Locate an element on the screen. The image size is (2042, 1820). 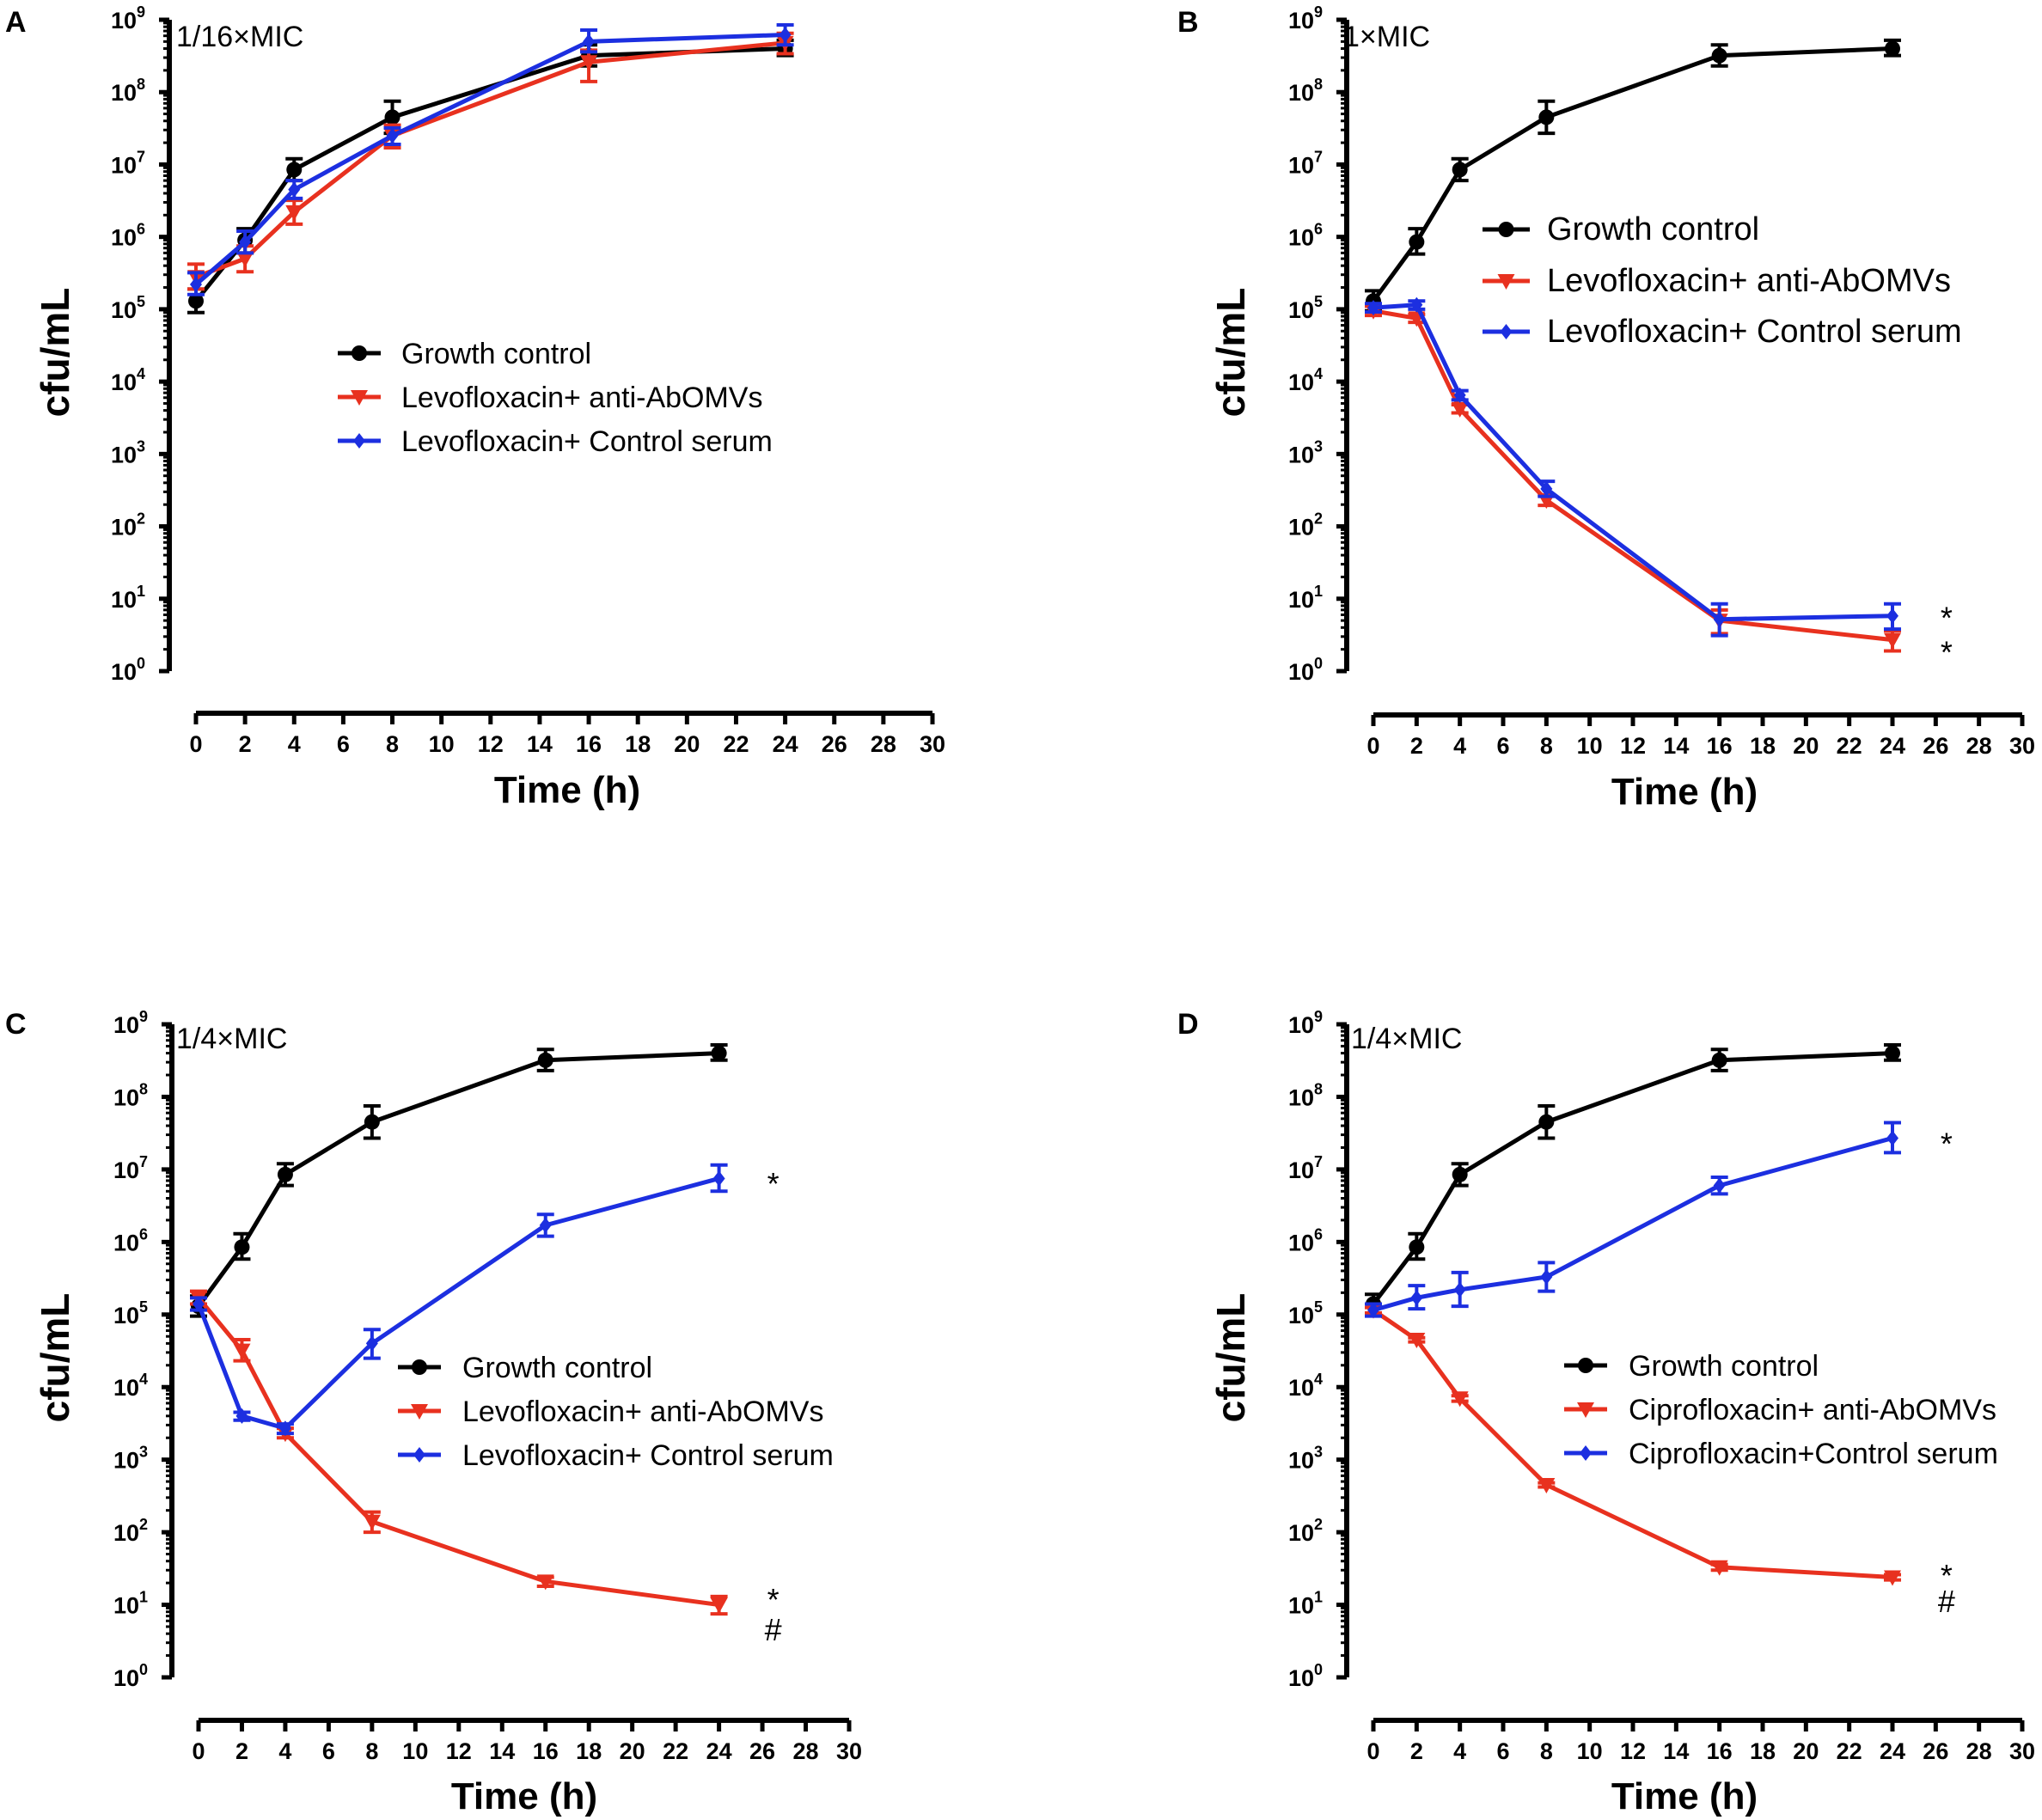
series-anti-abomvs is located at coordinates (1633, 1445).